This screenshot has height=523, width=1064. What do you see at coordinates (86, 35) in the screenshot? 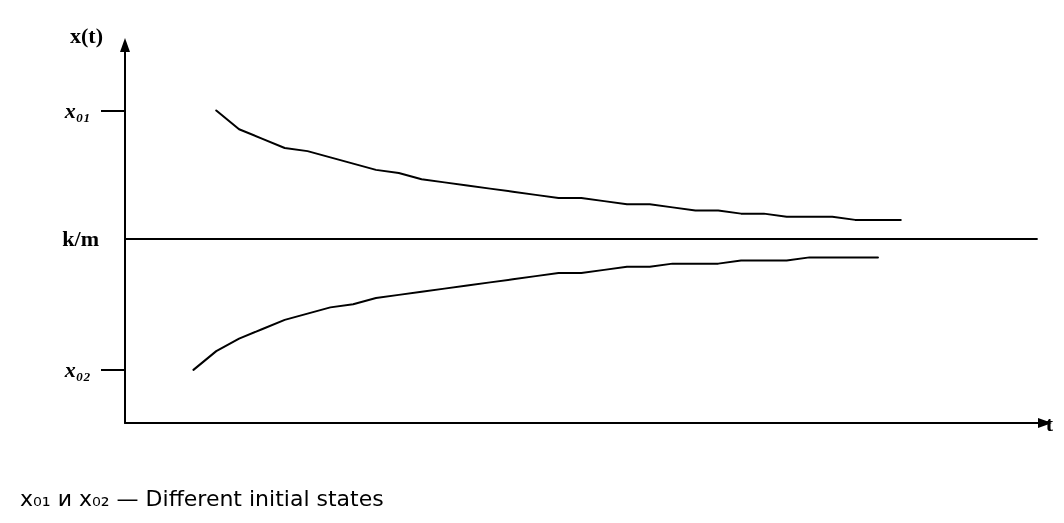
I see `y-axis-title: x(t)` at bounding box center [86, 35].